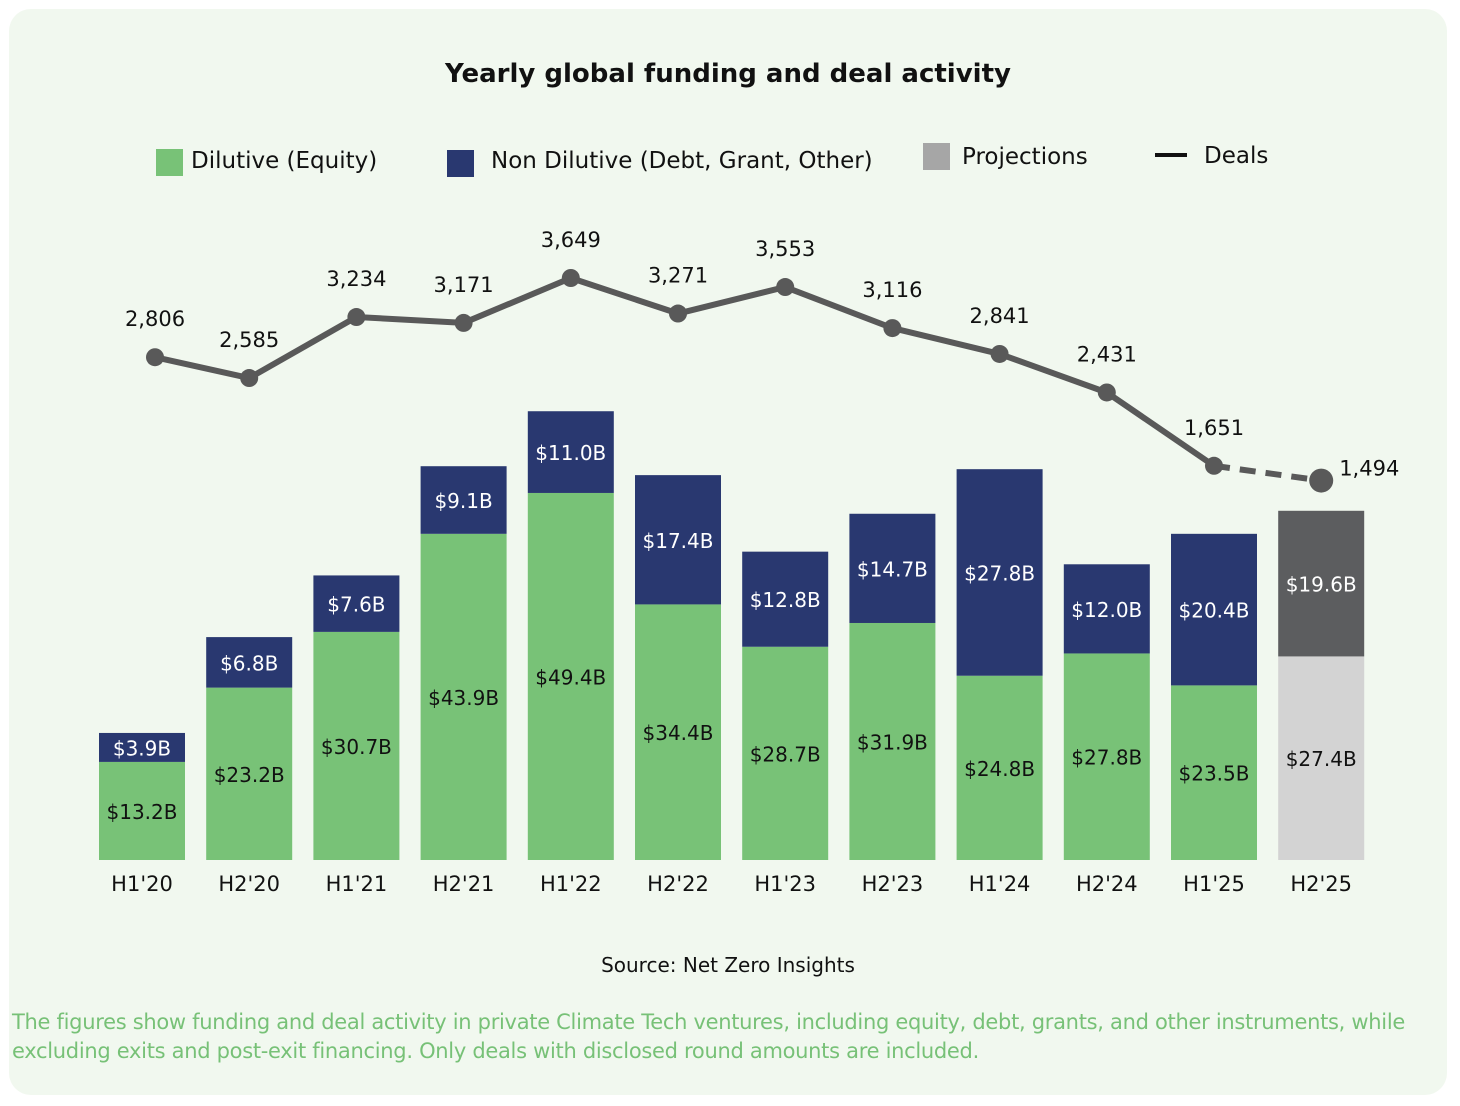 The height and width of the screenshot is (1106, 1460). Describe the element at coordinates (464, 884) in the screenshot. I see `x-tick-label: H2'21` at that location.